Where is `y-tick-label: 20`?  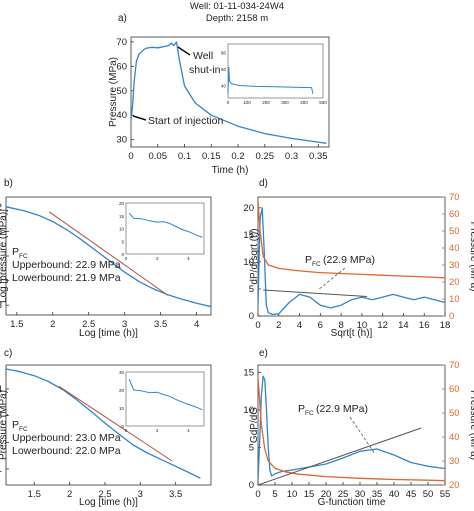
y-tick-label: 20 is located at coordinates (248, 208).